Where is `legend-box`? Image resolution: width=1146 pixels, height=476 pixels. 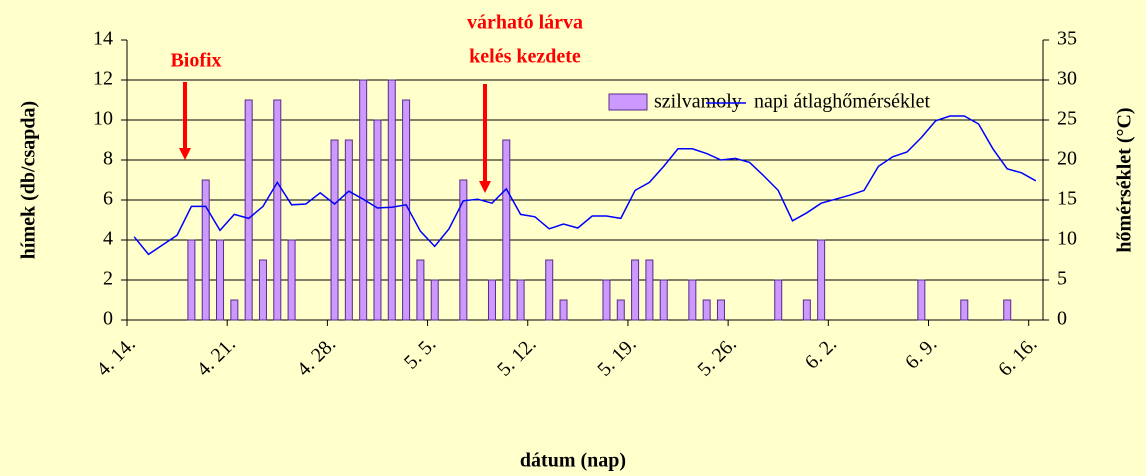
legend-box is located at coordinates (816, 102).